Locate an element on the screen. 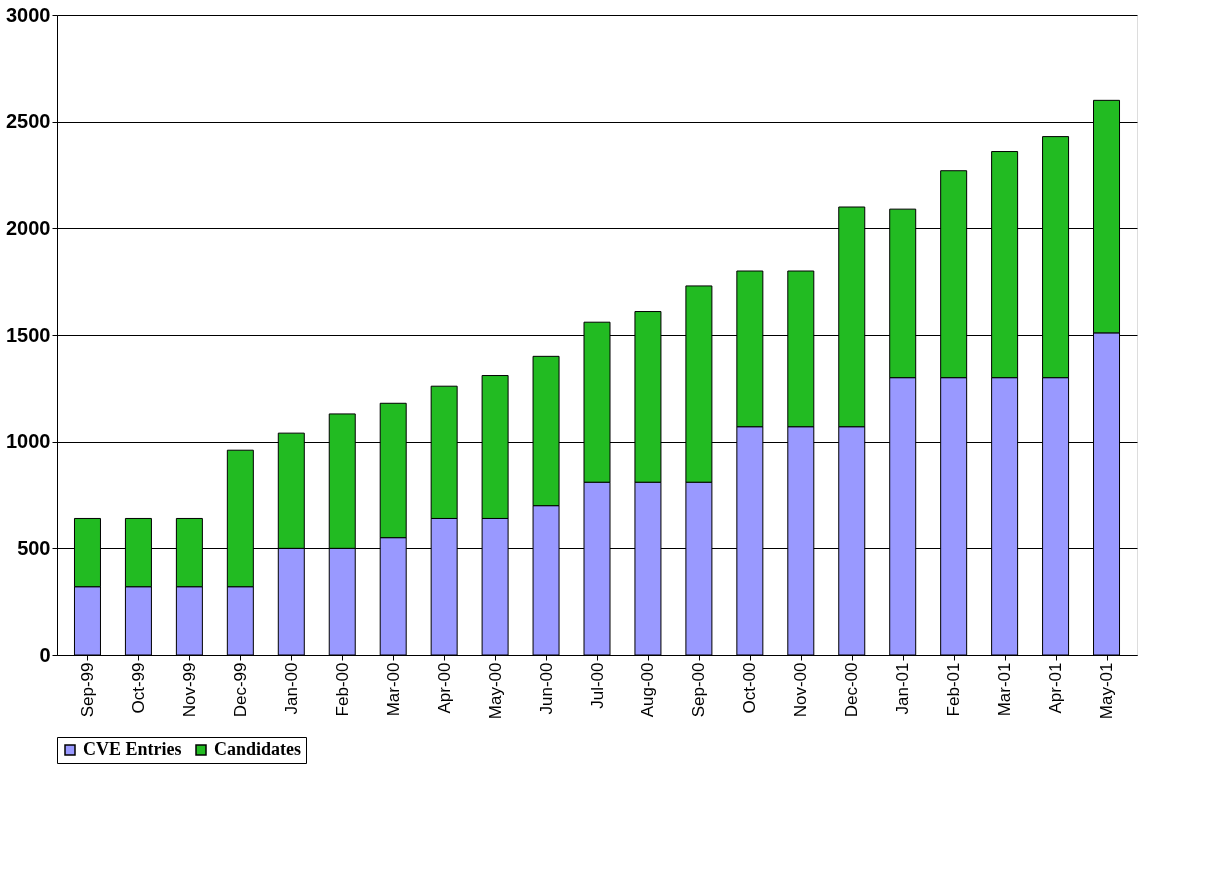 The width and height of the screenshot is (1218, 880). x-tick-label: May-01 is located at coordinates (1107, 691).